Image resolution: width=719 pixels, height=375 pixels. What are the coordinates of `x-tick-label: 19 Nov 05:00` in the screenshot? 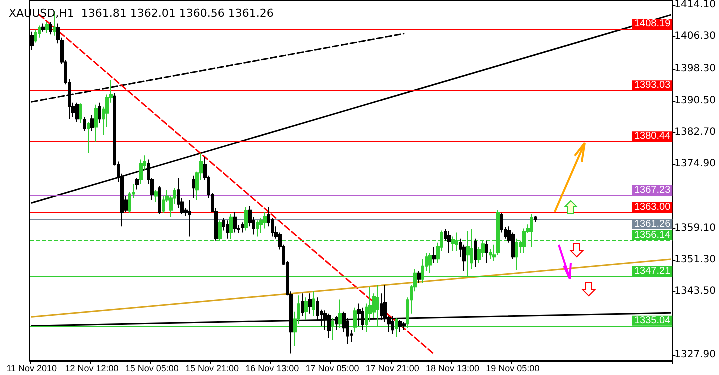 It's located at (513, 369).